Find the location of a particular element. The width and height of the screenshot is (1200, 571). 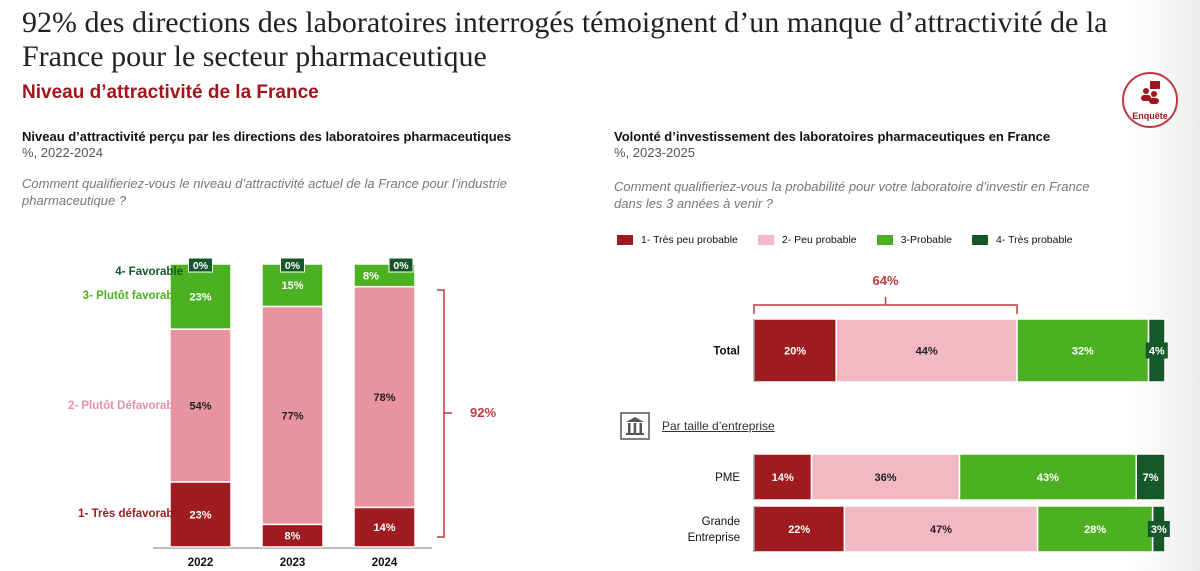

data-label: 28% is located at coordinates (1095, 530).